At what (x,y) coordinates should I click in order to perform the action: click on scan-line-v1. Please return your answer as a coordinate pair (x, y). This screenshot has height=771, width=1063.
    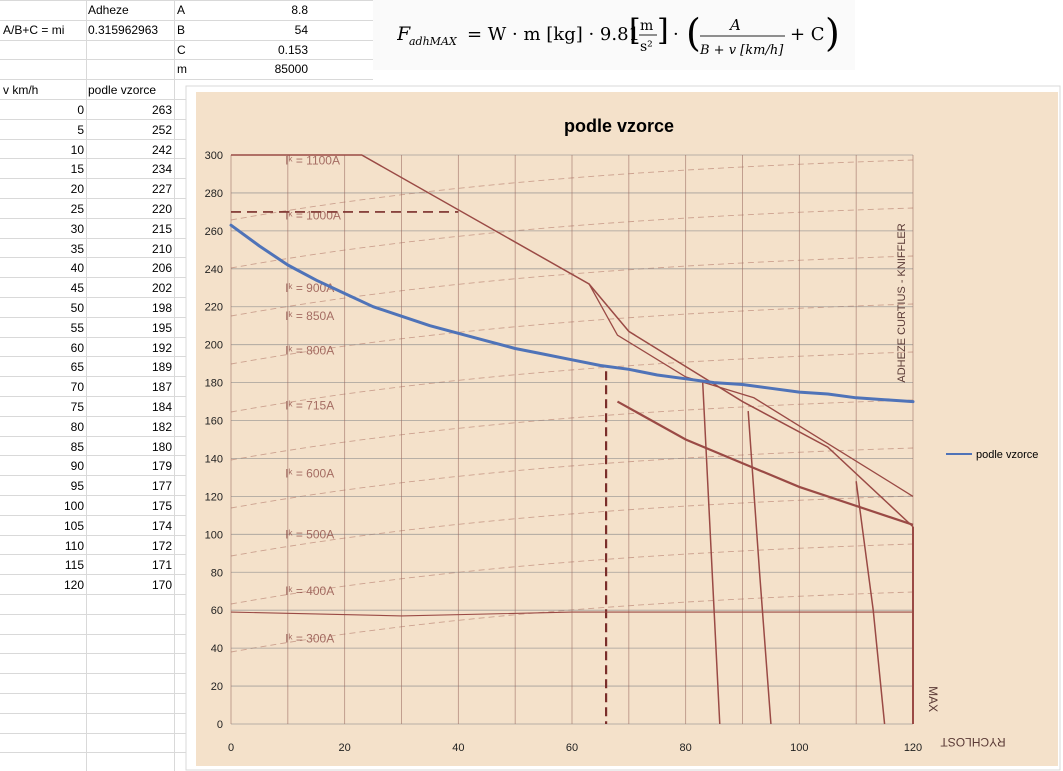
    Looking at the image, I should click on (711, 553).